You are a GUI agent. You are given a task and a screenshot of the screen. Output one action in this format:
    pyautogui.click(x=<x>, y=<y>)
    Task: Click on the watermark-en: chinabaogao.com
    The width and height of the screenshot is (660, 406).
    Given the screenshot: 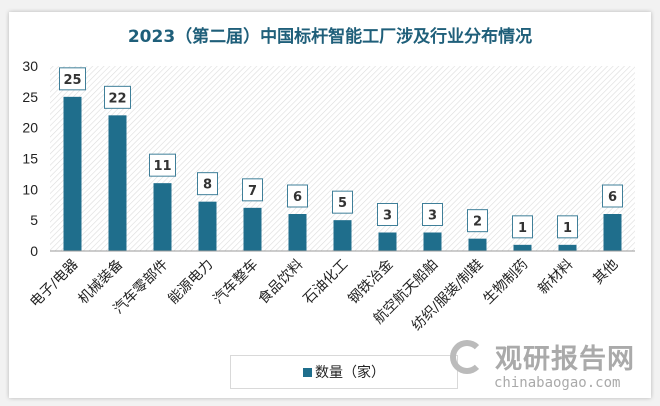 What is the action you would take?
    pyautogui.click(x=557, y=383)
    